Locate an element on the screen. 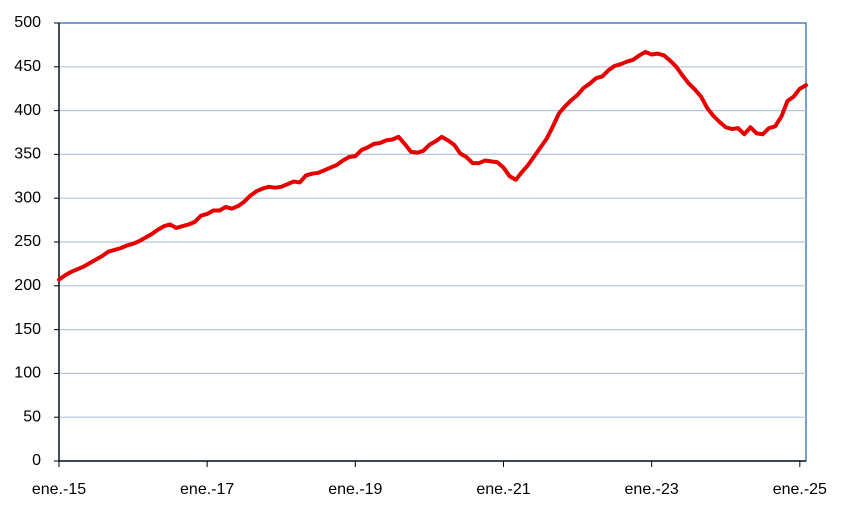 Image resolution: width=842 pixels, height=510 pixels. y-tick-label: 300 is located at coordinates (27, 197).